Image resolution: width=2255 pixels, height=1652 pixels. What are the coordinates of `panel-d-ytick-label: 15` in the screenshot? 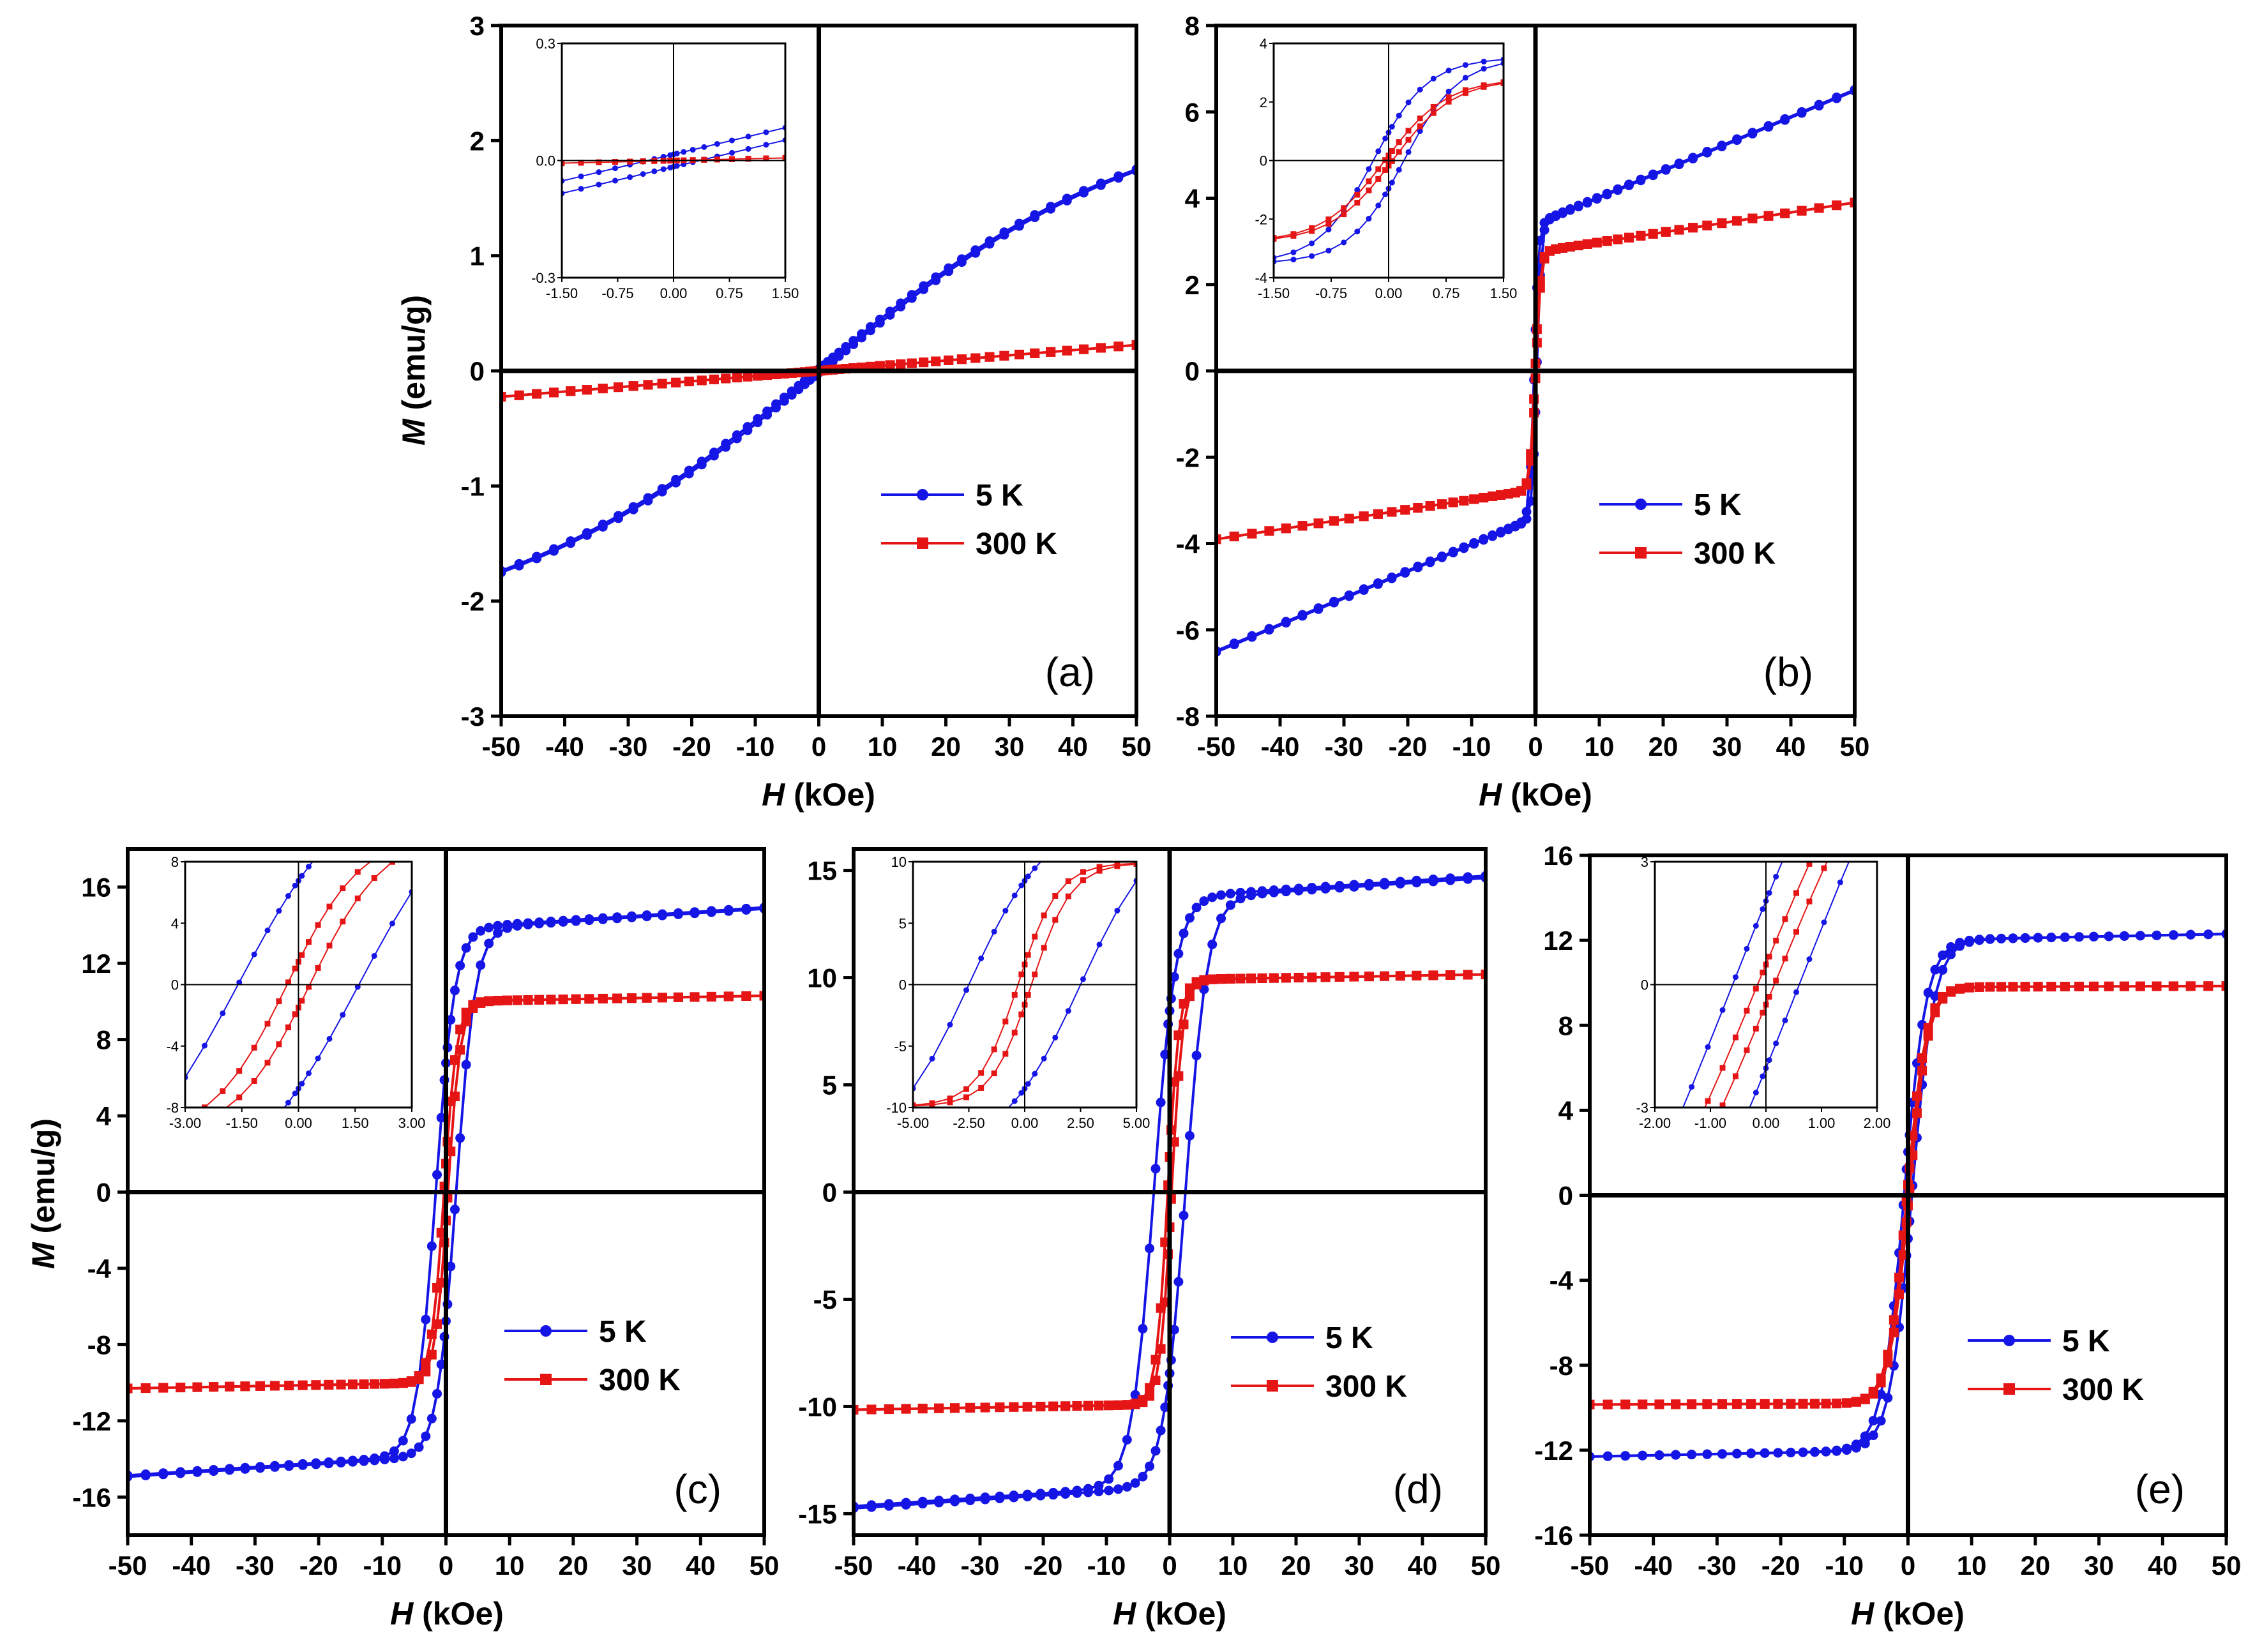 It's located at (822, 871).